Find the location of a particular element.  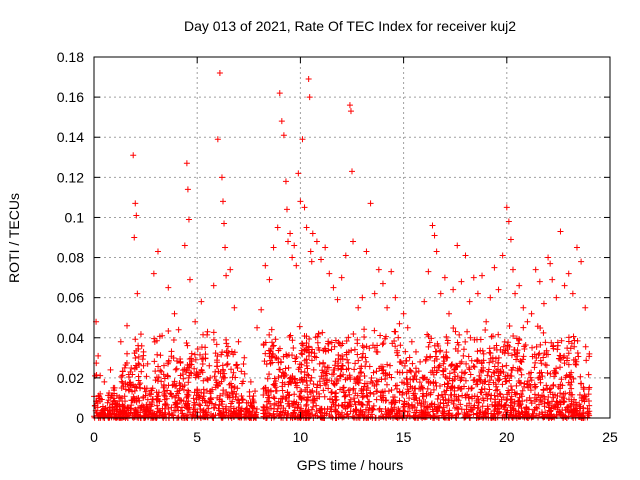

y-tick-label: 0.14 is located at coordinates (70, 137).